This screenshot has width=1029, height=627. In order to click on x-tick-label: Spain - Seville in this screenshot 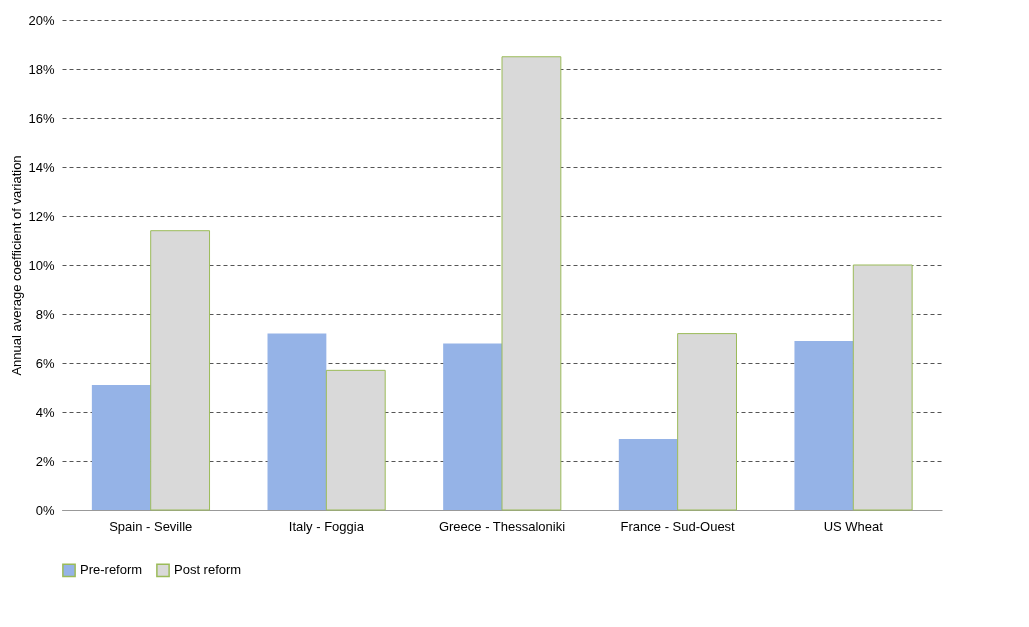, I will do `click(151, 526)`.